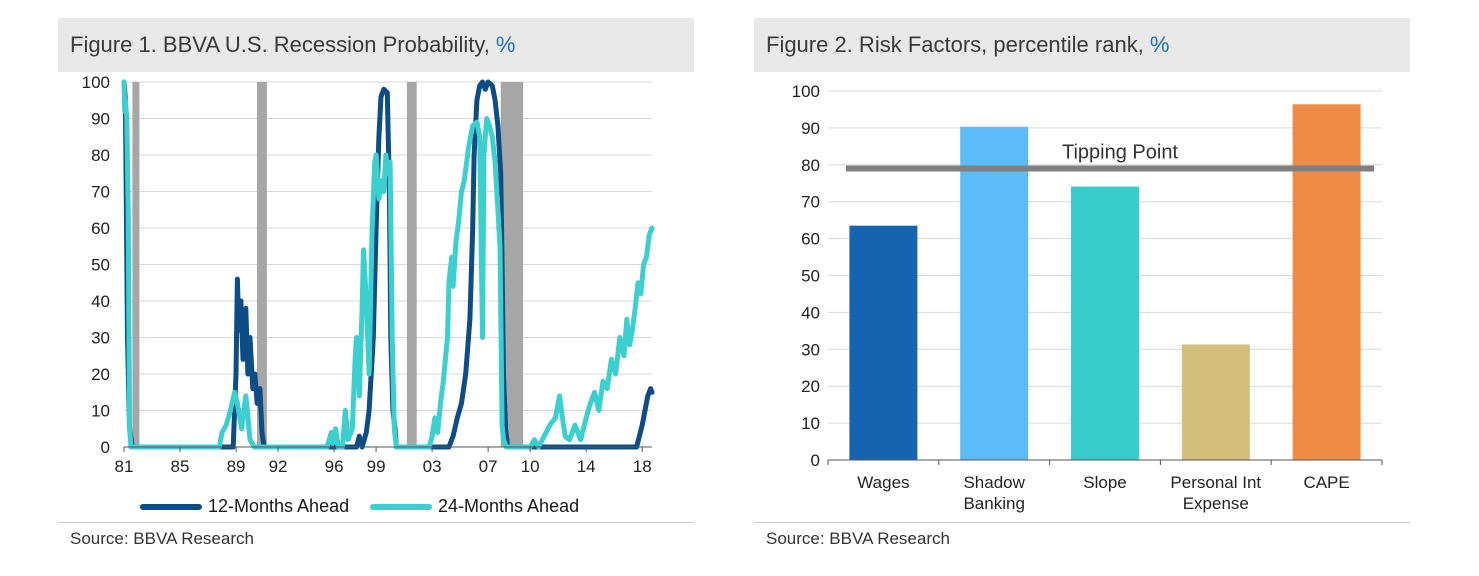  I want to click on legend-label-12-months: 12-Months Ahead, so click(279, 506).